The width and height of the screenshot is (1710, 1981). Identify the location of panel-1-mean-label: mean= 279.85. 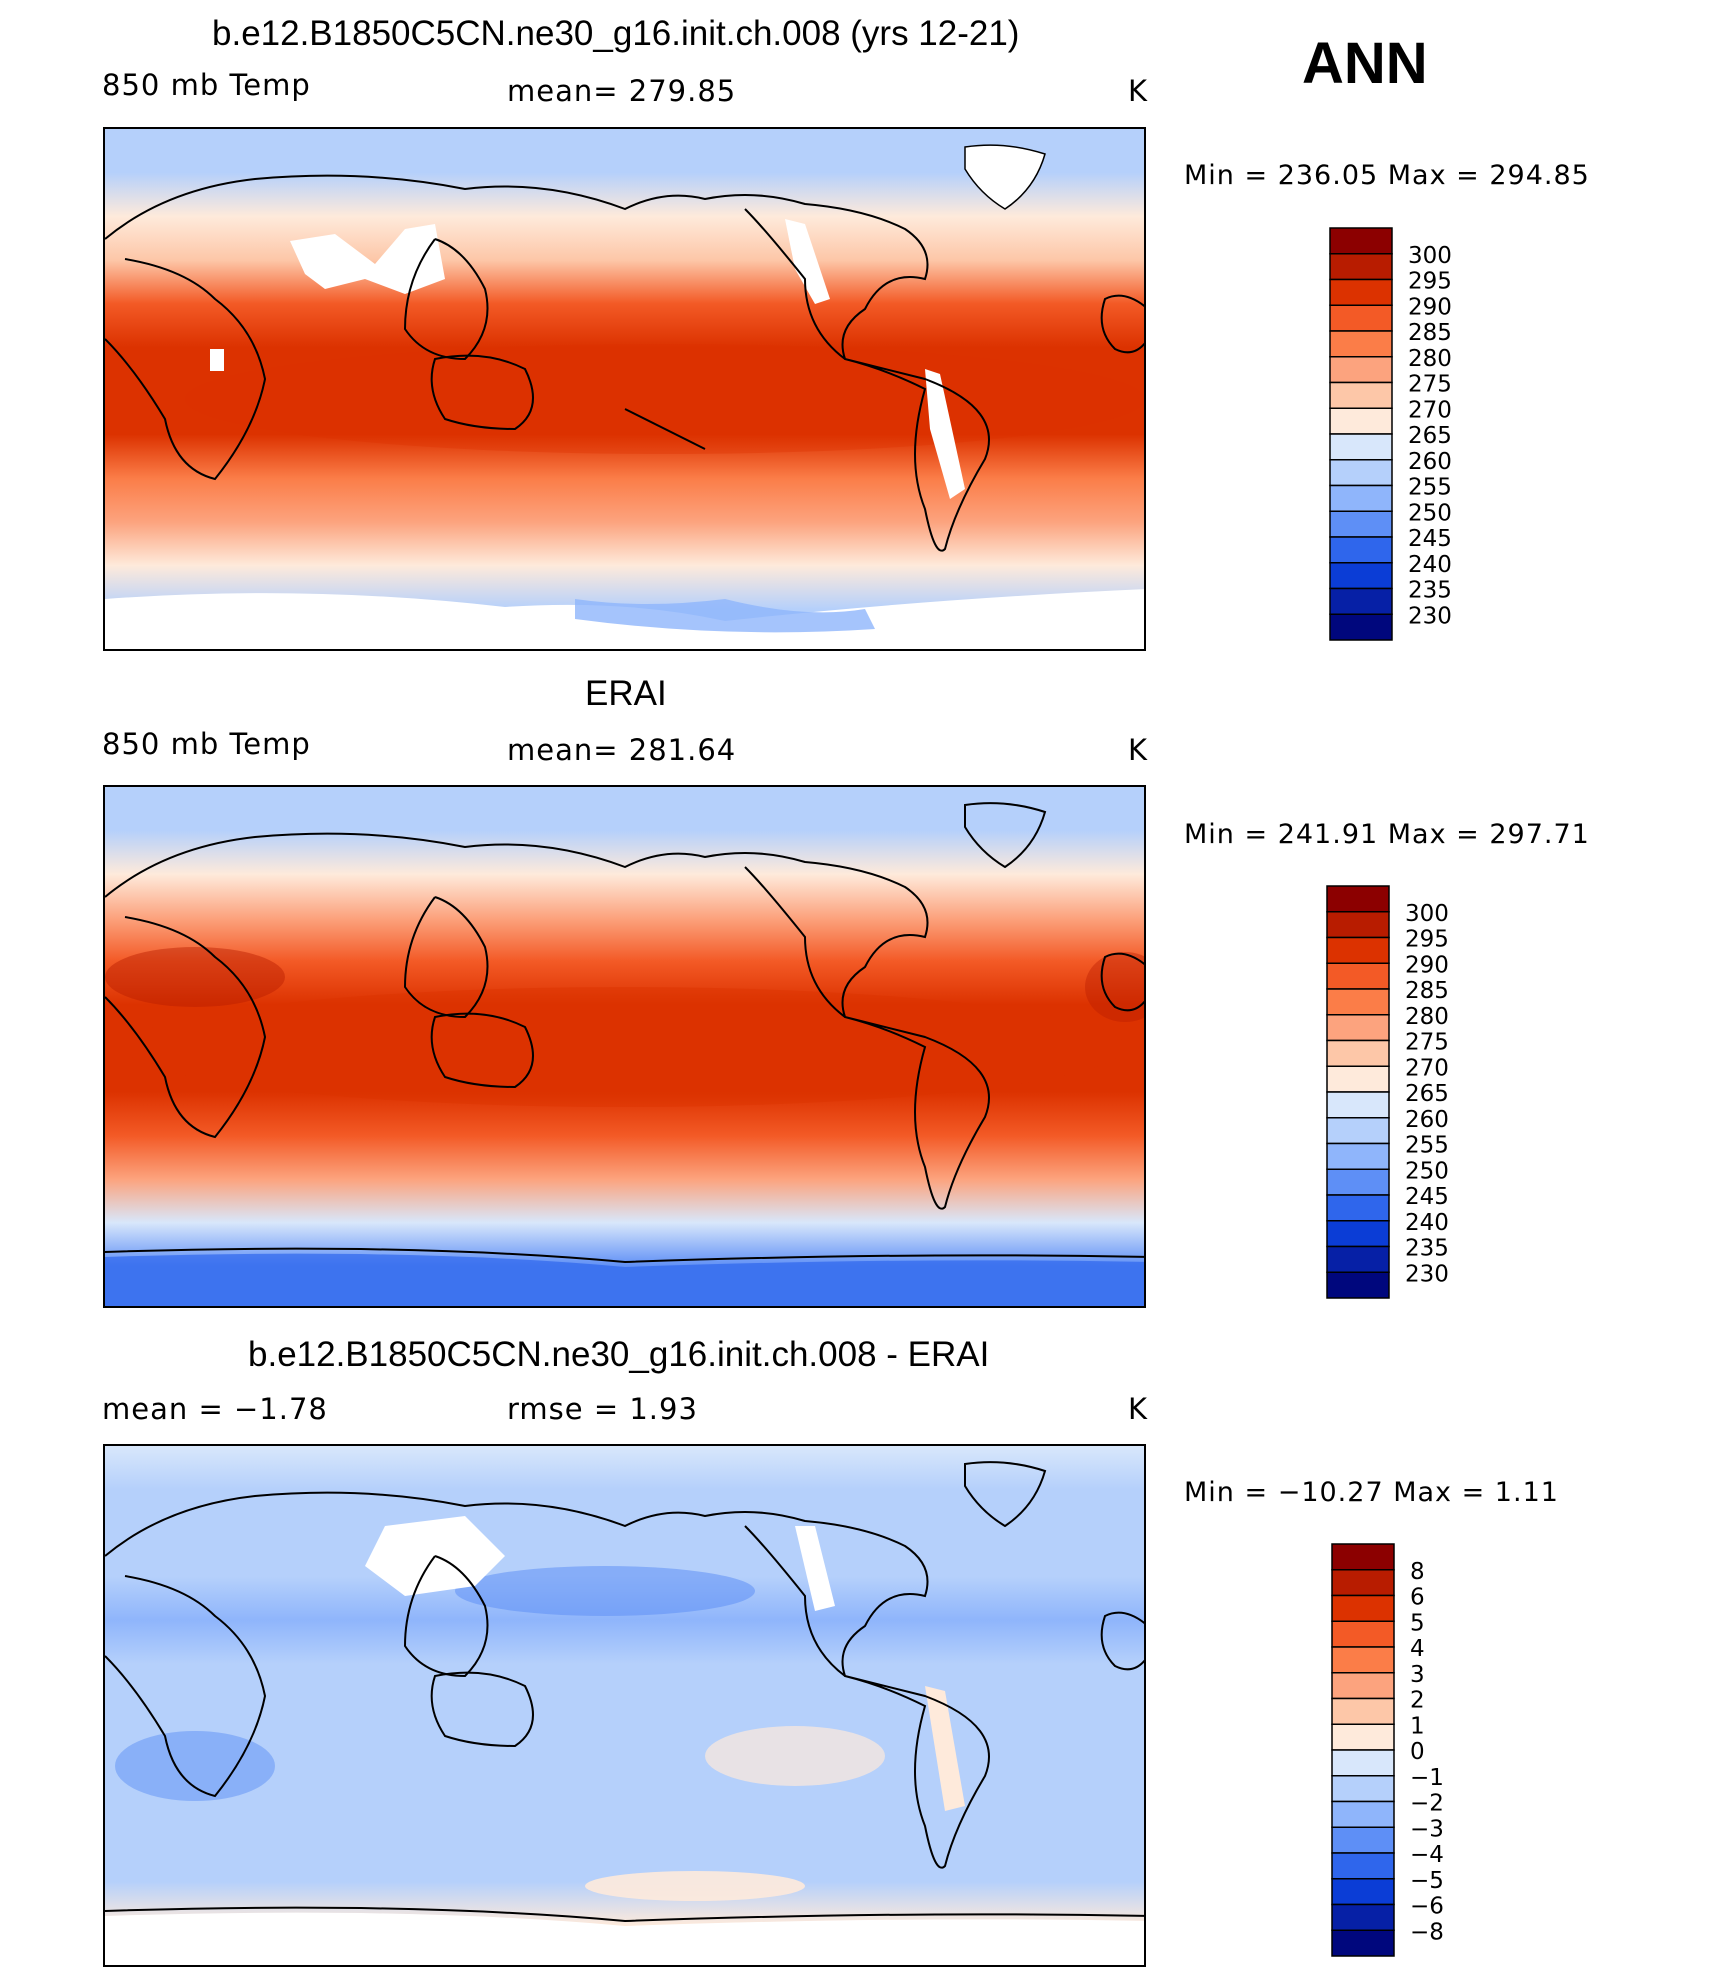
(622, 91).